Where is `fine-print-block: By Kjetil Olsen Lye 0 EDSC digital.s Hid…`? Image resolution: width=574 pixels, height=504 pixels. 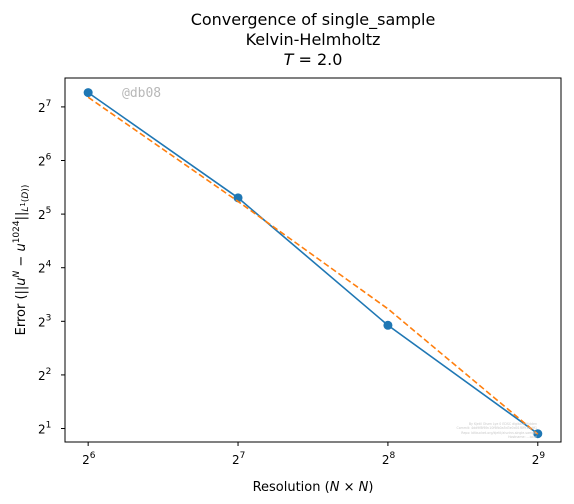
fine-print-block: By Kjetil Olsen Lye 0 EDSC digital.s Hid… is located at coordinates (497, 430).